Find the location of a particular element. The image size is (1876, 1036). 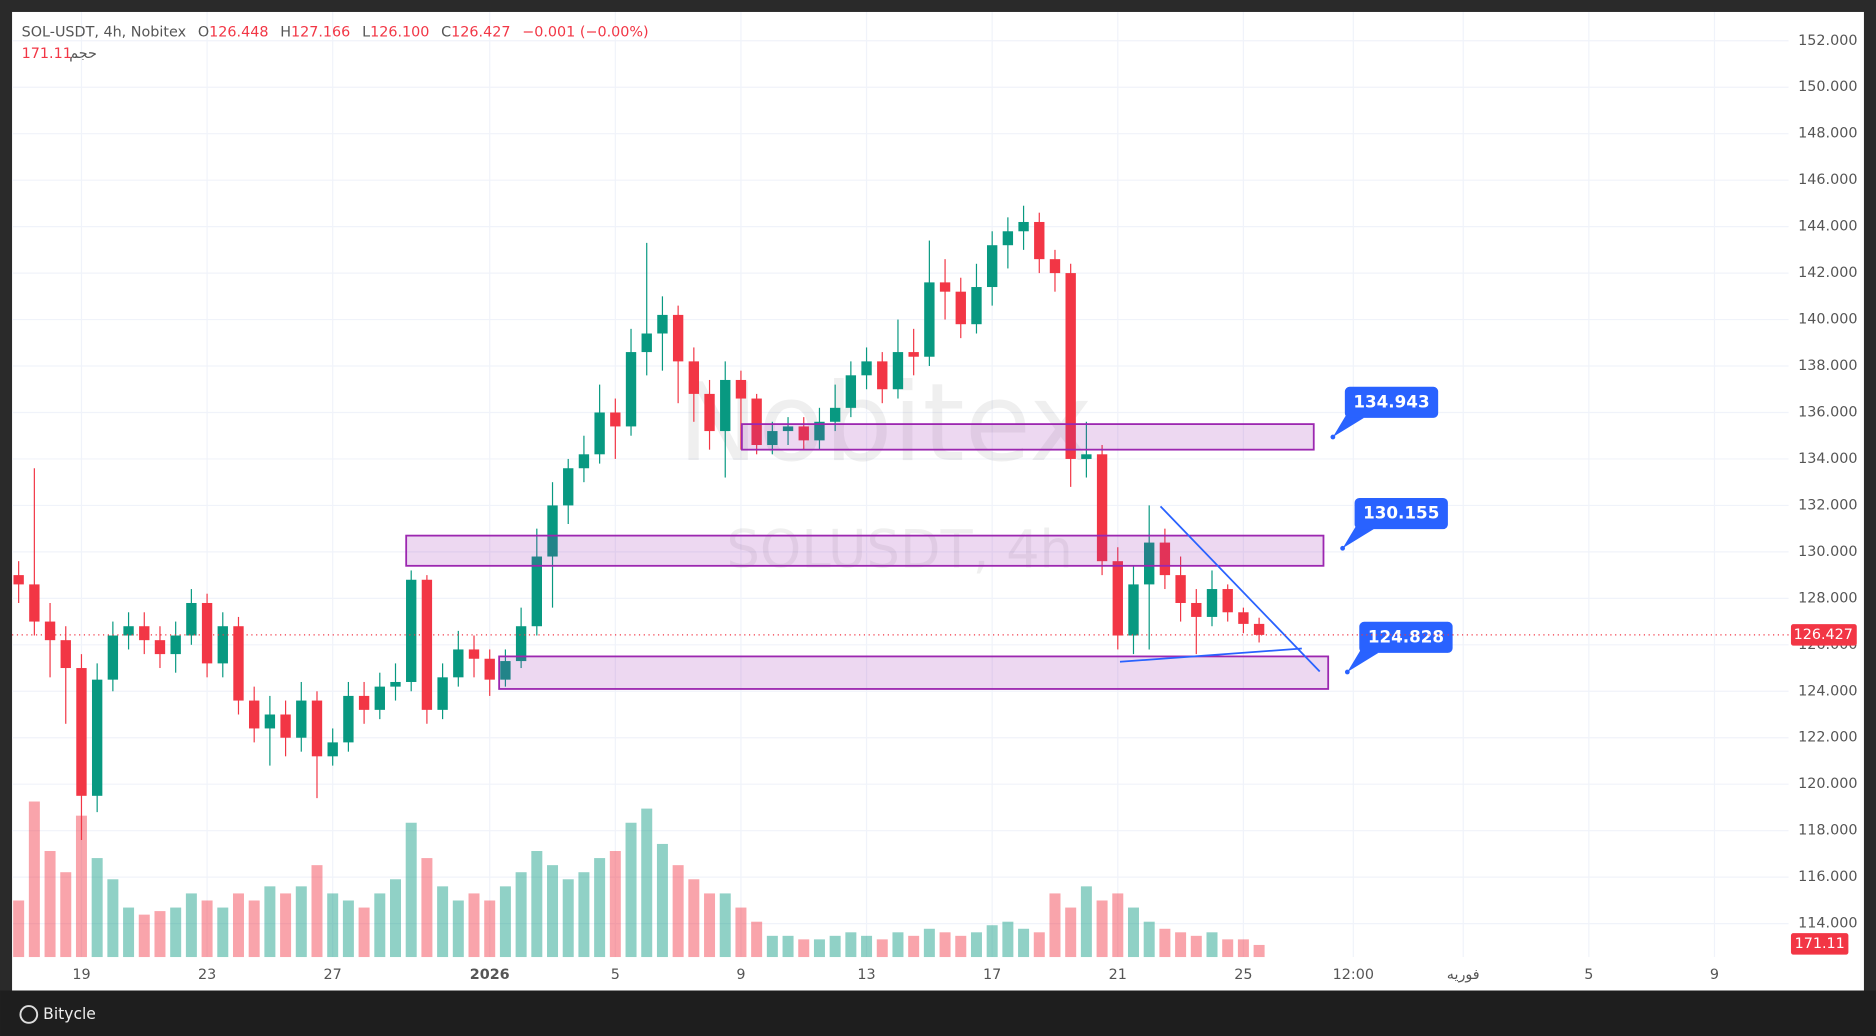

y-tick-label: 124.000 is located at coordinates (1827, 691).